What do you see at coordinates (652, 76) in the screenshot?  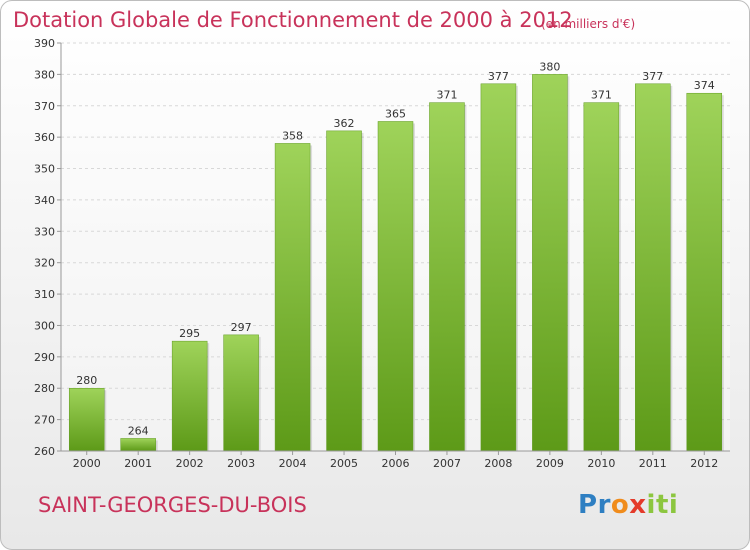 I see `bar-value-label-2011: 377` at bounding box center [652, 76].